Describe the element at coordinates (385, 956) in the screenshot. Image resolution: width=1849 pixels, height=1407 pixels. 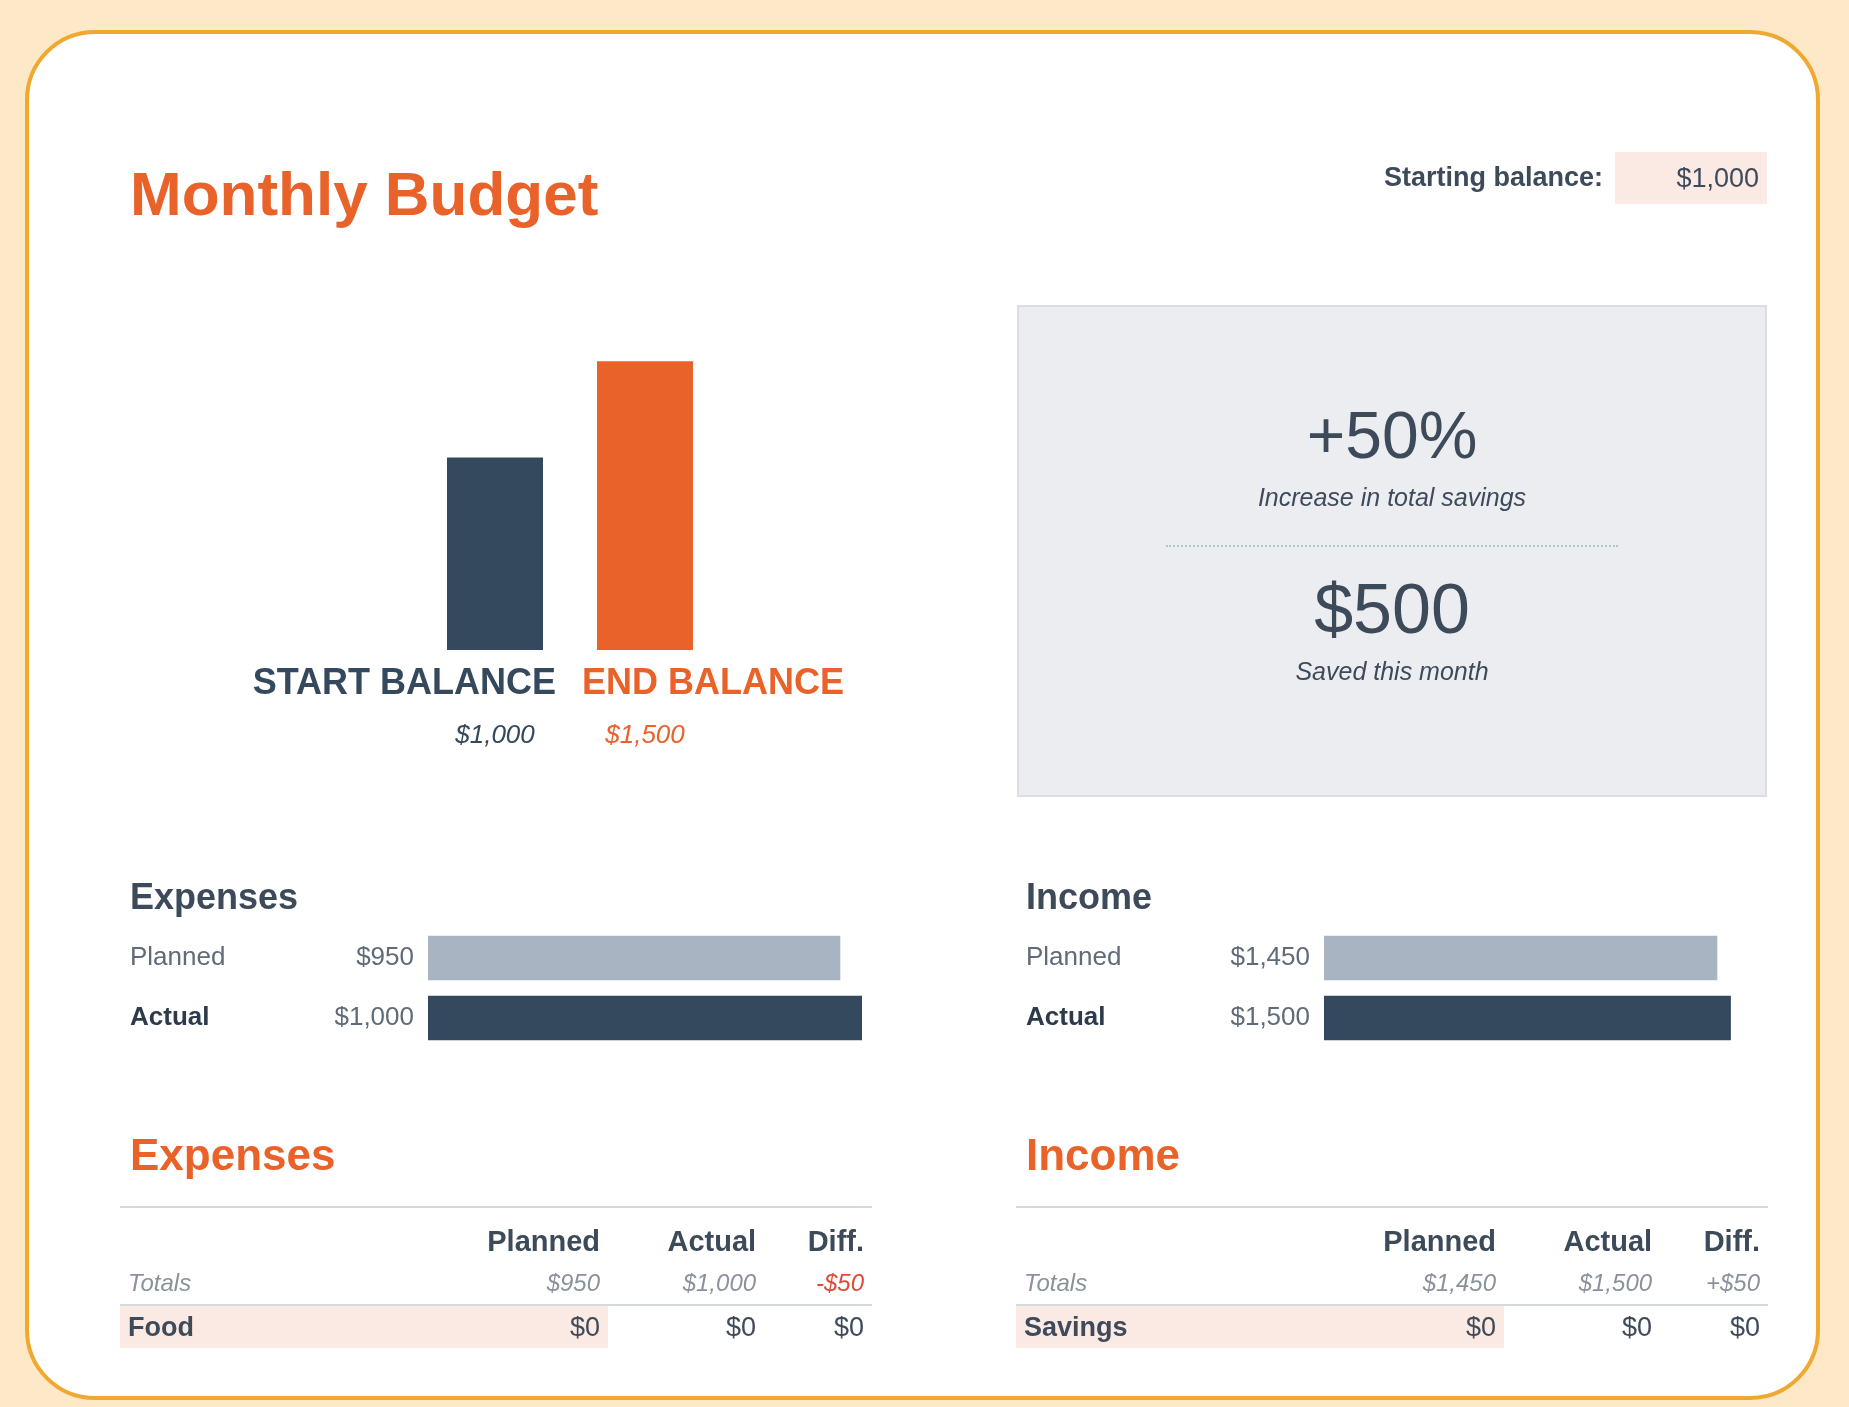
I see `data-label: $950` at that location.